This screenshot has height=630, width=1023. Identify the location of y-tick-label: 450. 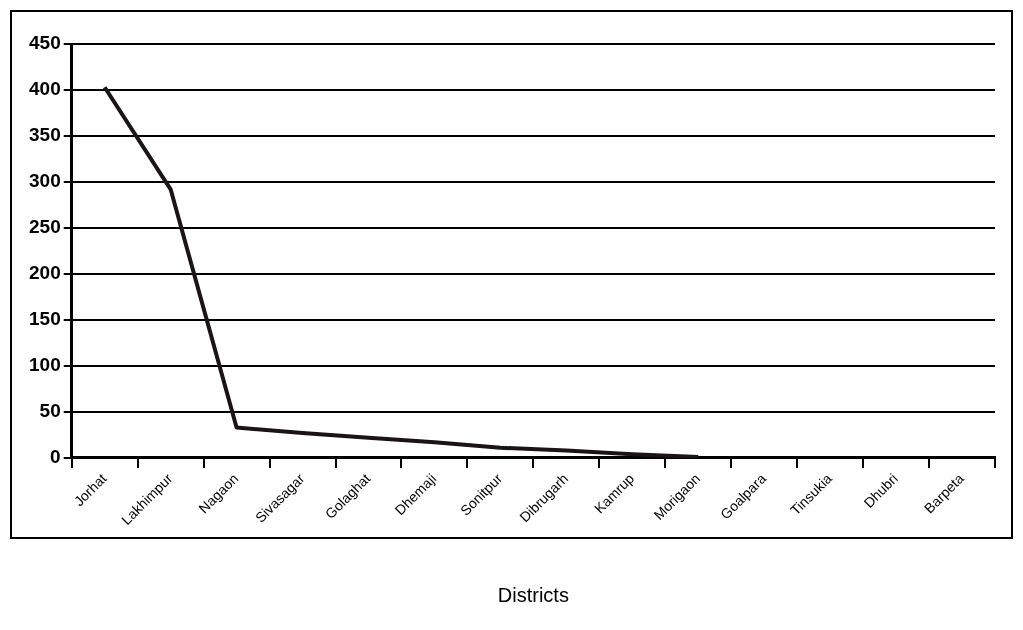
(45, 43).